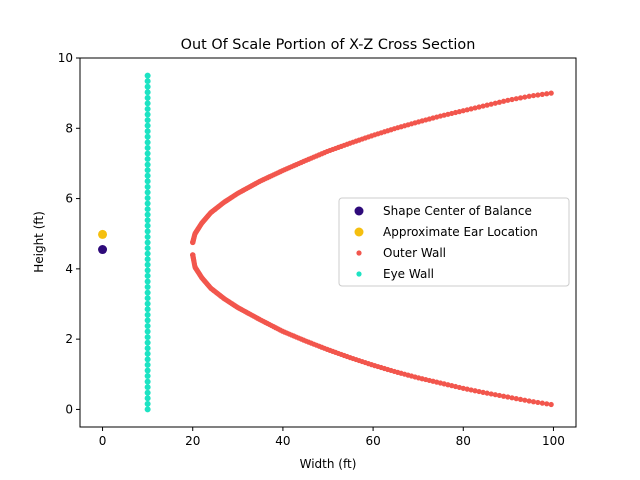 This screenshot has height=480, width=640. Describe the element at coordinates (103, 441) in the screenshot. I see `x-tick-label: 0` at that location.